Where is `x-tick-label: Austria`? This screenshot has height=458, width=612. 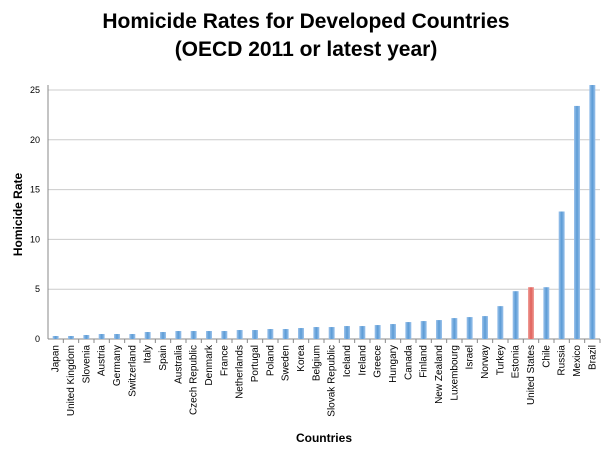
x-tick-label: Austria is located at coordinates (102, 361).